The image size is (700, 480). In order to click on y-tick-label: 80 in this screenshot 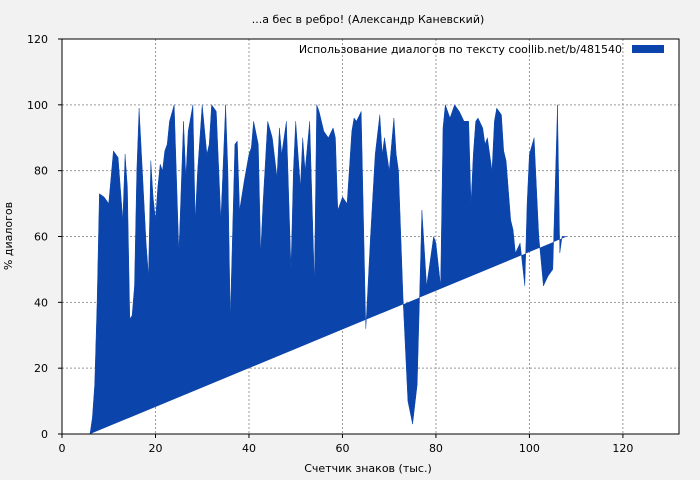, I will do `click(41, 171)`.